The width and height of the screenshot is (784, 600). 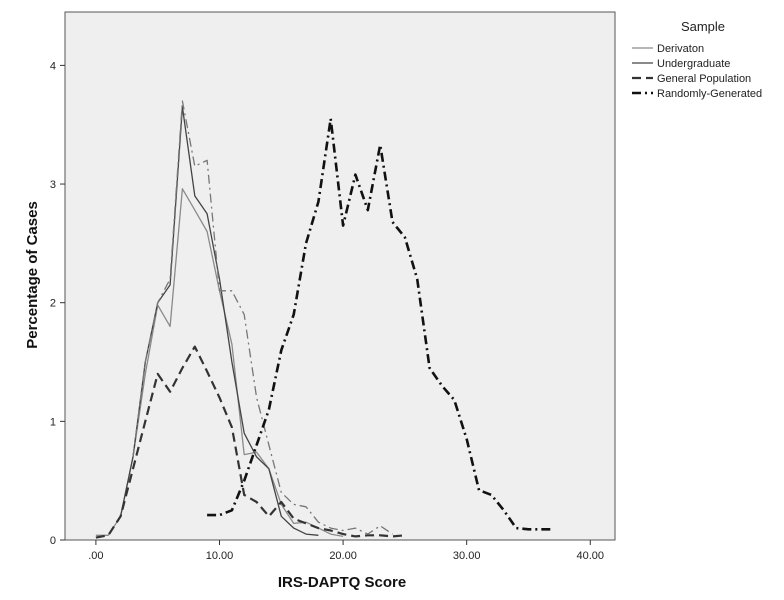 What do you see at coordinates (220, 556) in the screenshot?
I see `x-tick-label: 10.00` at bounding box center [220, 556].